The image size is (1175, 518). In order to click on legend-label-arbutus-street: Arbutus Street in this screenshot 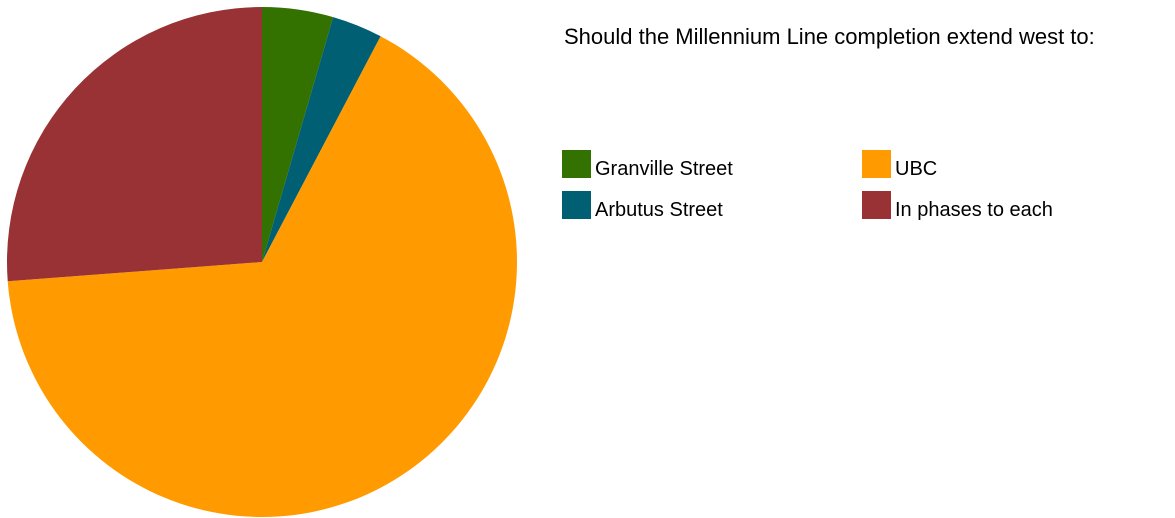, I will do `click(659, 209)`.